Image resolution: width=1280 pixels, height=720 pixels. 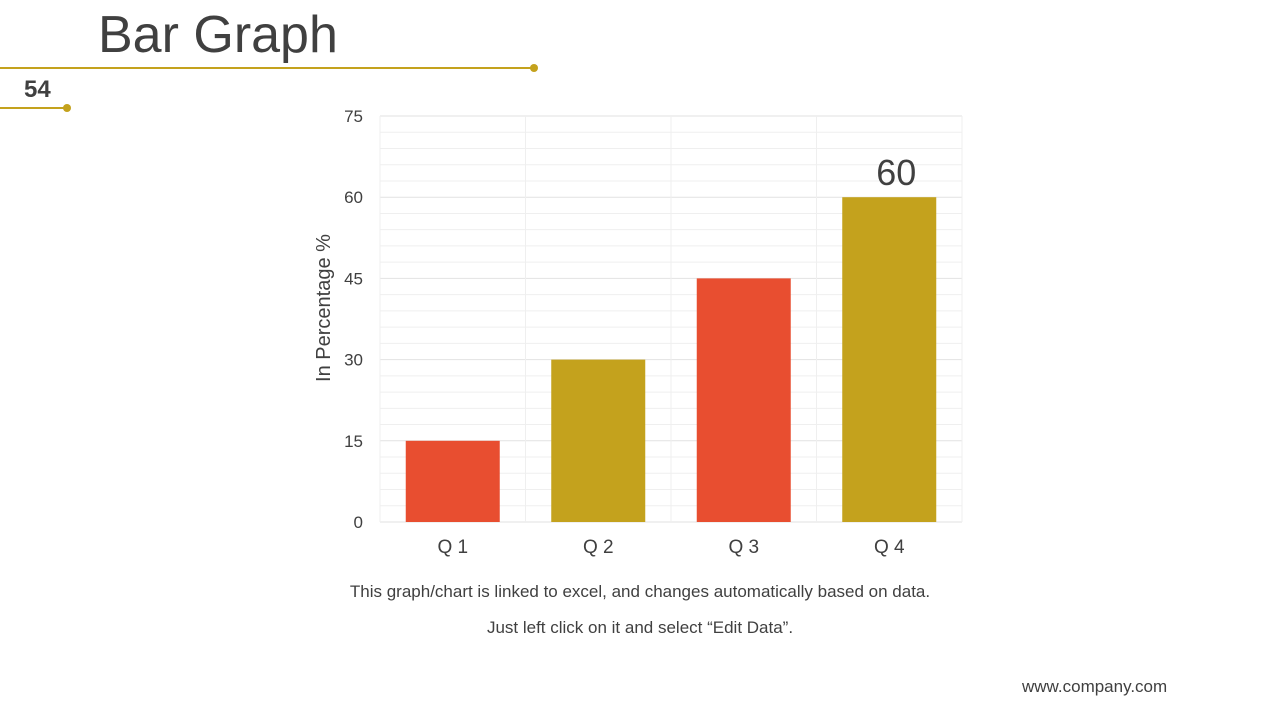 What do you see at coordinates (743, 400) in the screenshot?
I see `bar-q3` at bounding box center [743, 400].